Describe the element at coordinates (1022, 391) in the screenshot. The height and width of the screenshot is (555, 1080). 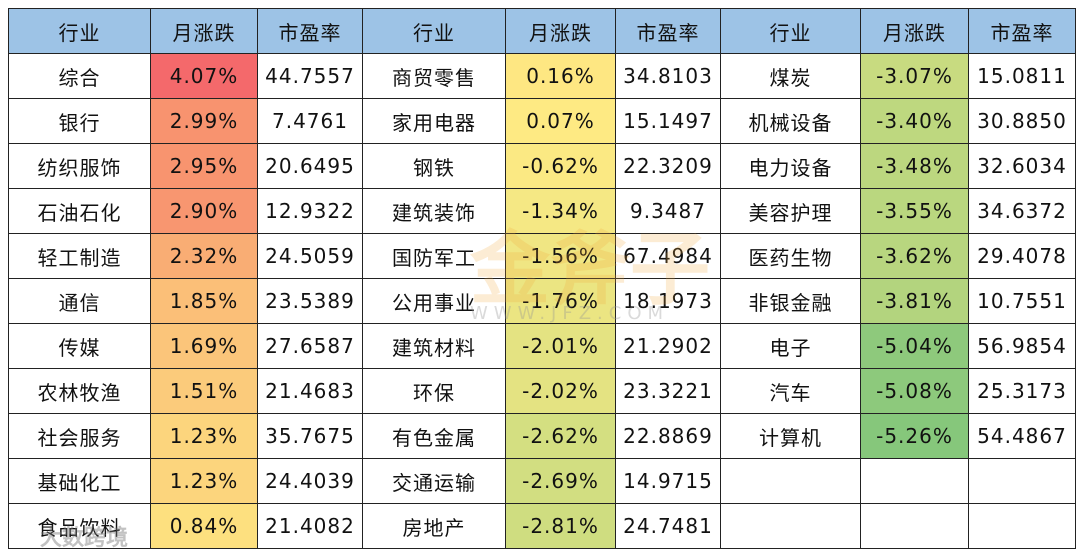
I see `pe-cell: 25.3173` at that location.